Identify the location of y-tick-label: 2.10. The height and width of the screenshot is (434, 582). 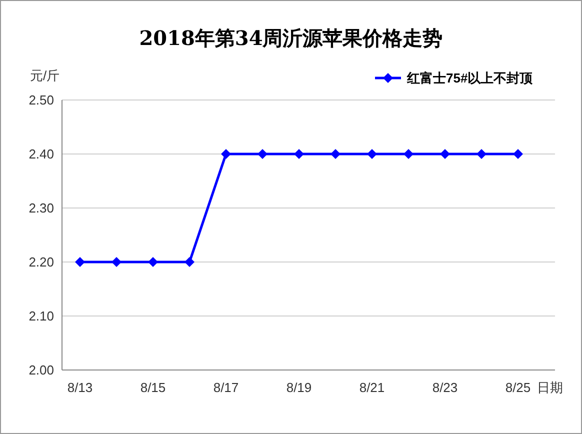
(41, 316).